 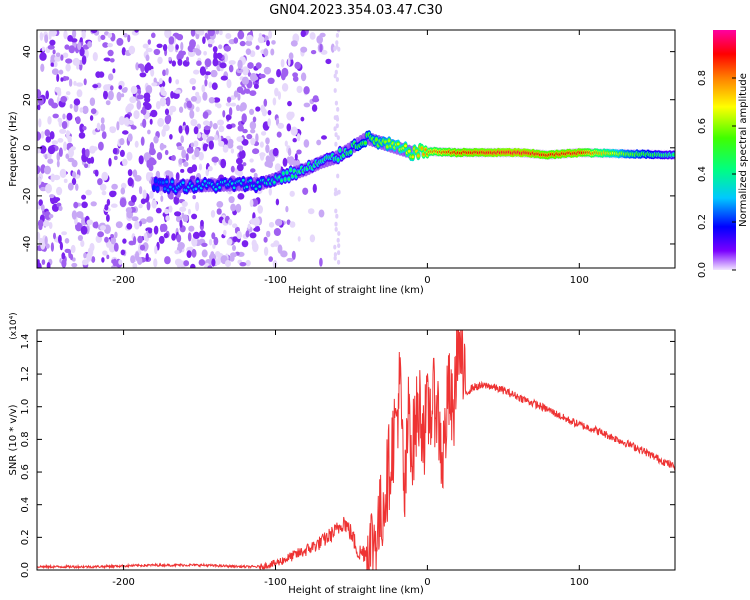 What do you see at coordinates (25, 505) in the screenshot?
I see `y-tick-label: 0.4` at bounding box center [25, 505].